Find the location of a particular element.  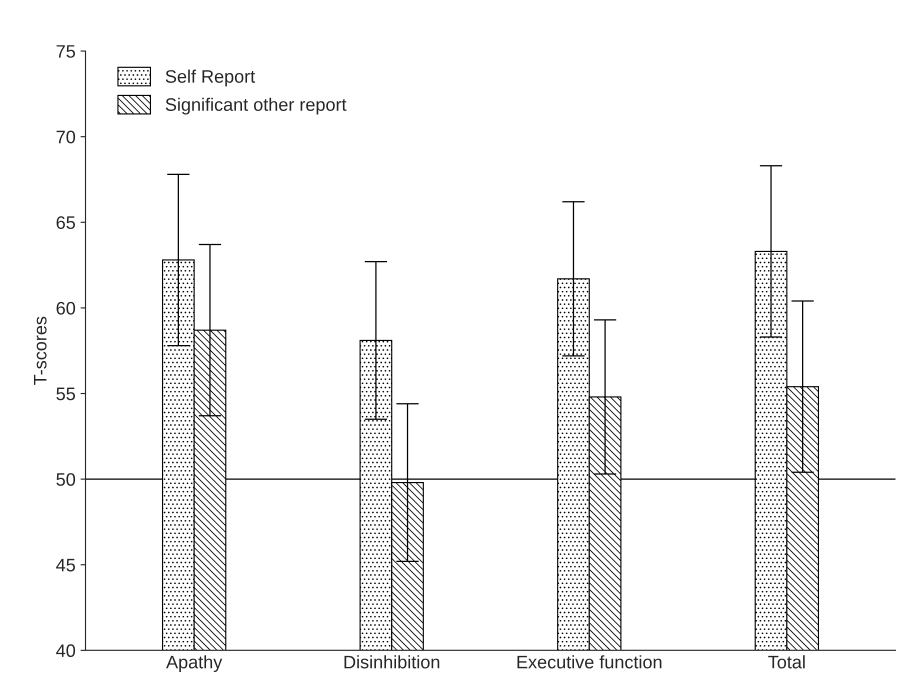

x-tick-label: Disinhibition is located at coordinates (392, 661).